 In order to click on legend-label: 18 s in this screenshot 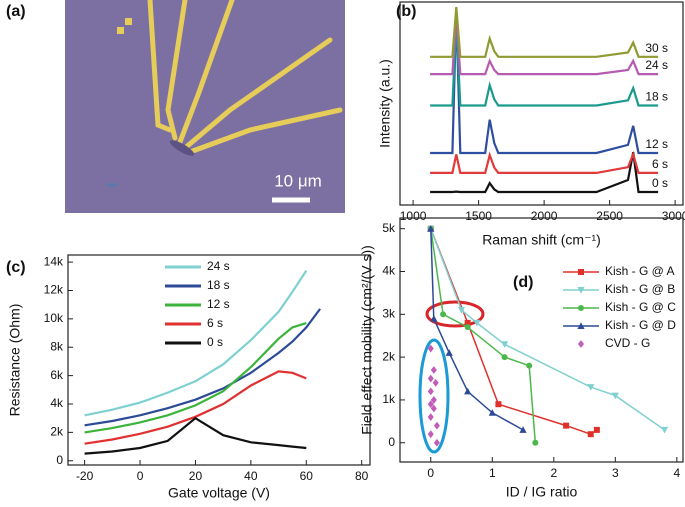, I will do `click(218, 285)`.